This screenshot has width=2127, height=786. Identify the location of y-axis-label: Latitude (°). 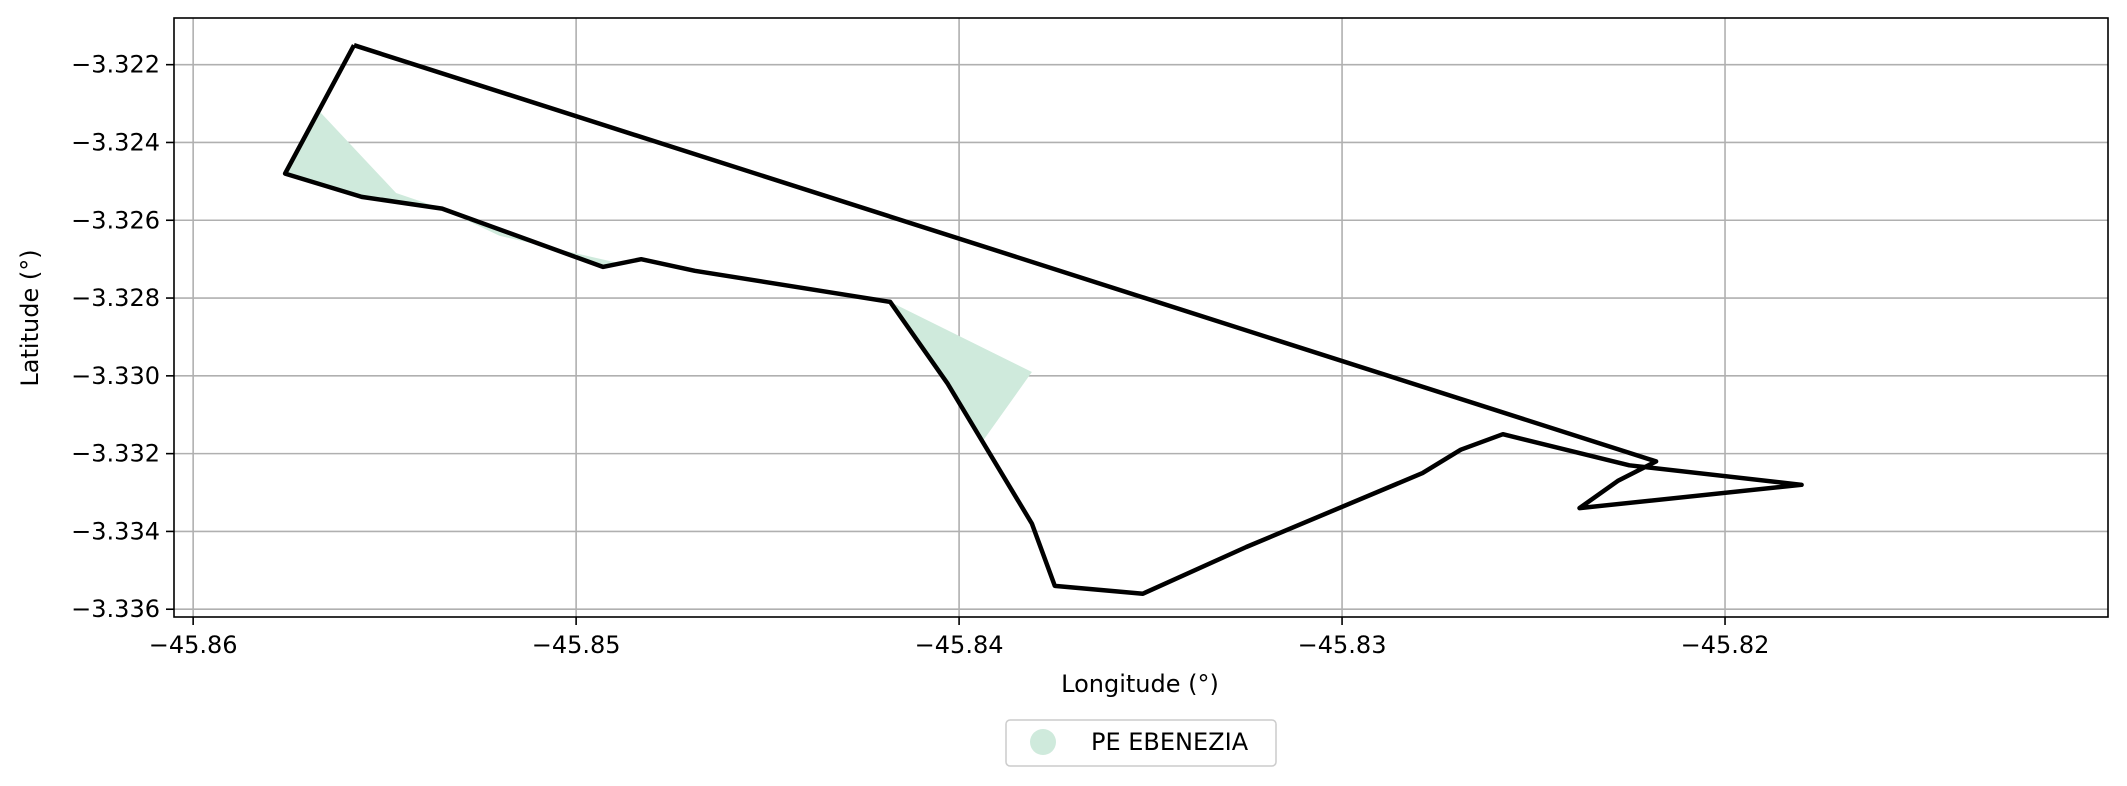
(30, 317).